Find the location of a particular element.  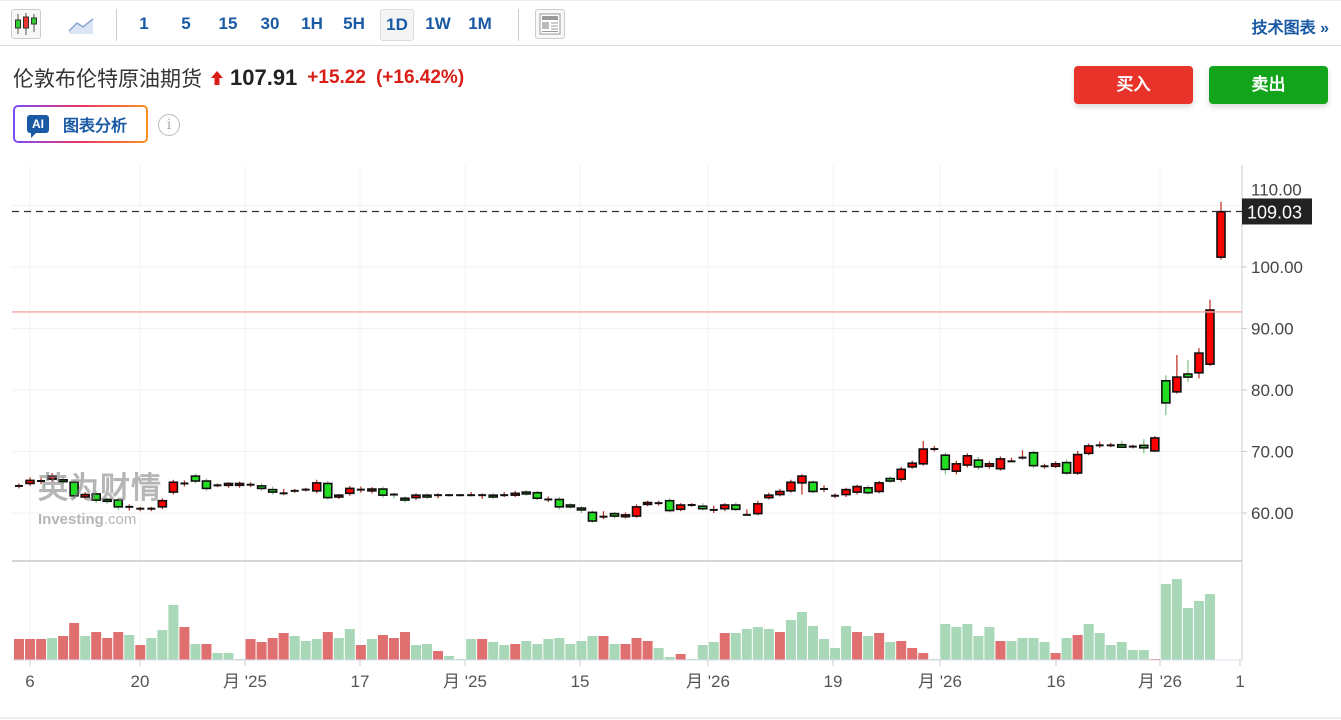

x-tick-label: 16 is located at coordinates (1056, 681).